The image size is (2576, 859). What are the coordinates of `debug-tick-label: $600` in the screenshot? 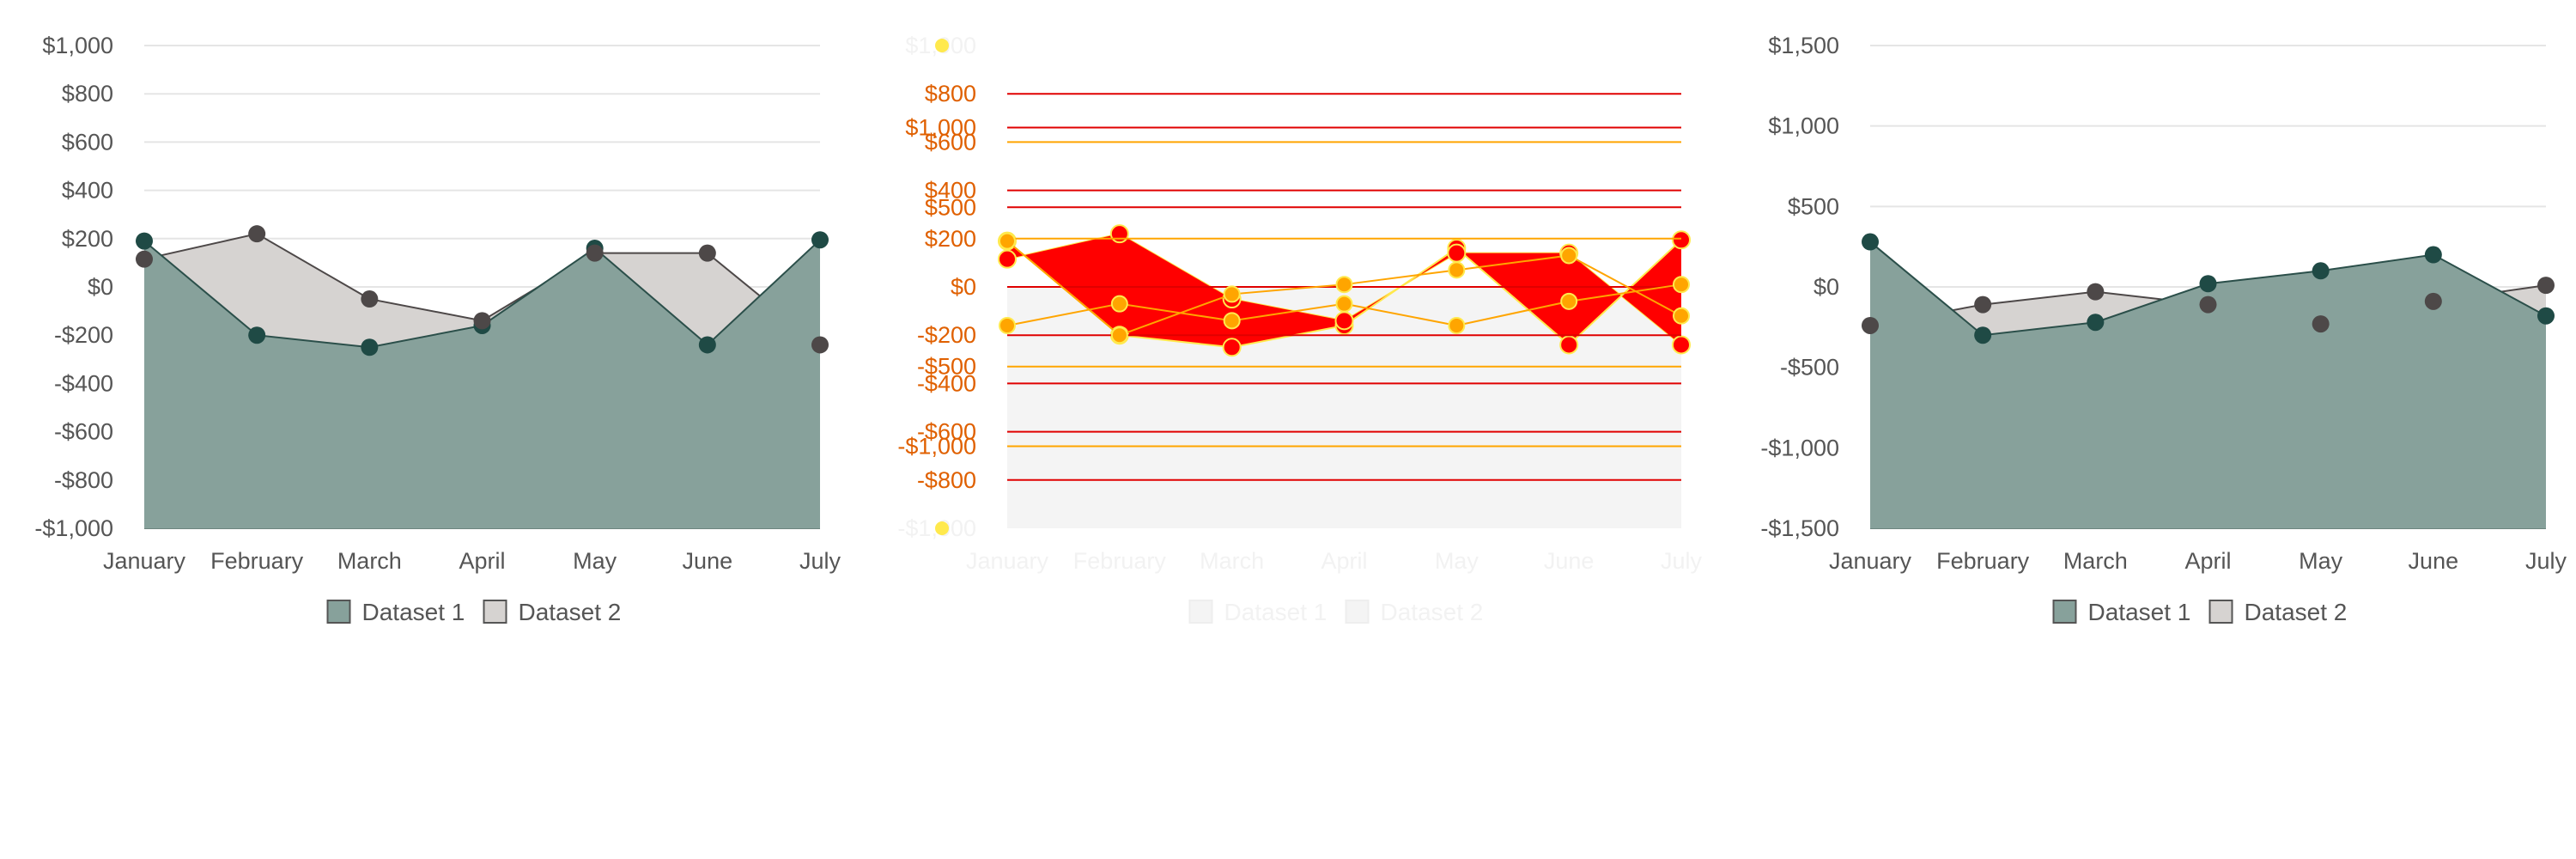 It's located at (951, 142).